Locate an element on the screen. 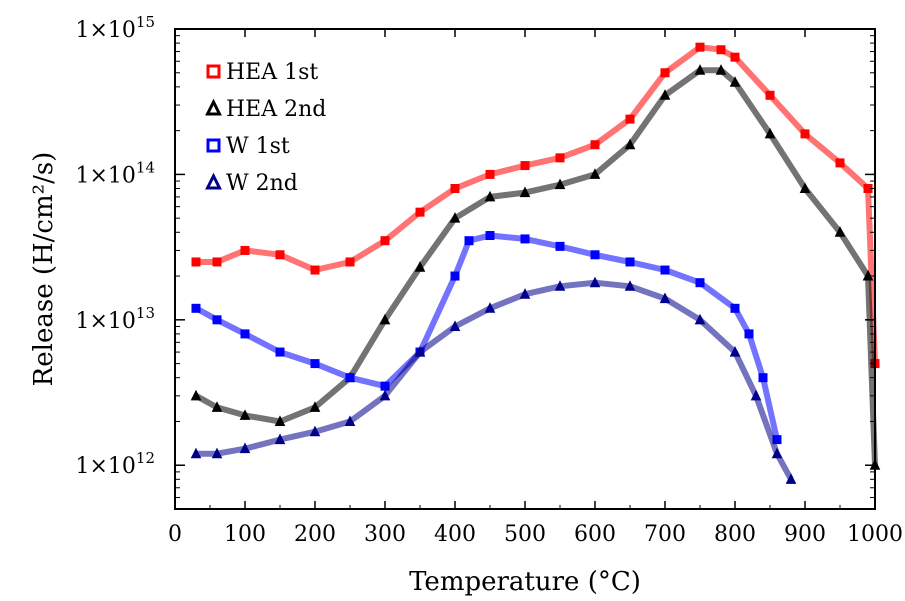 The width and height of the screenshot is (905, 601). x-tick-label: 700 is located at coordinates (665, 534).